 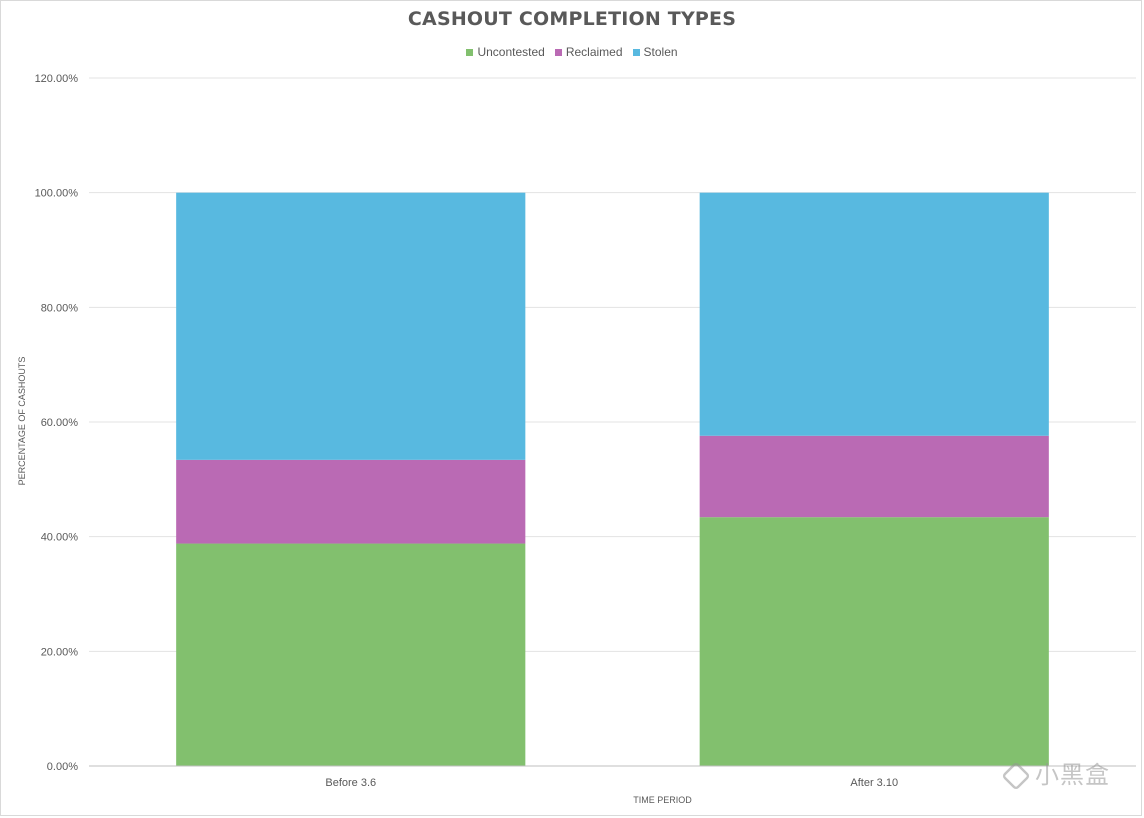 I want to click on y-tick-label: 80.00%, so click(x=60, y=308).